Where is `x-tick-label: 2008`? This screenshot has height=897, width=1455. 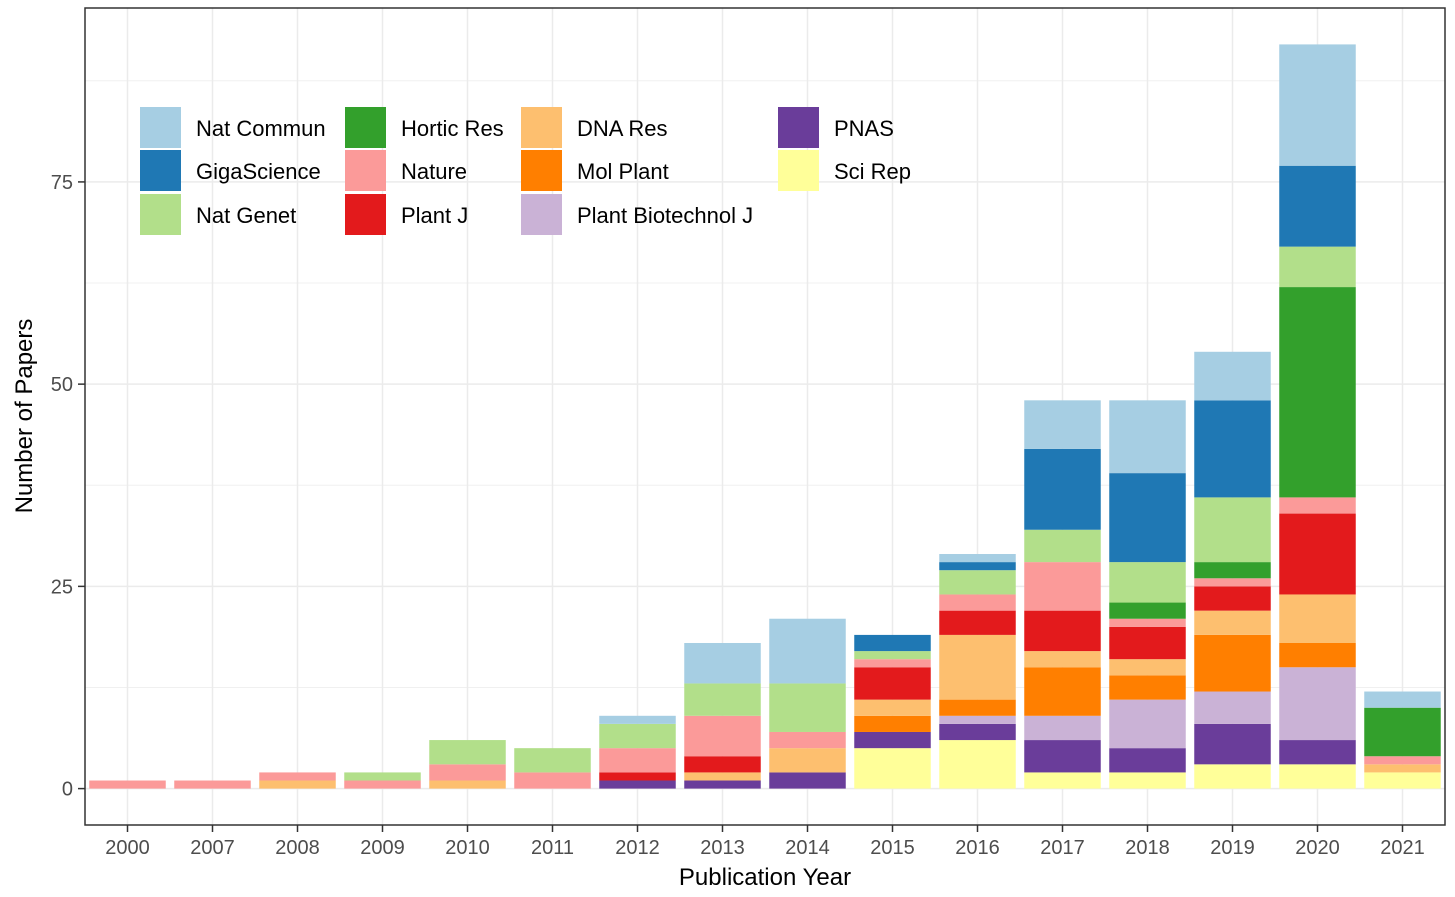
x-tick-label: 2008 is located at coordinates (297, 848).